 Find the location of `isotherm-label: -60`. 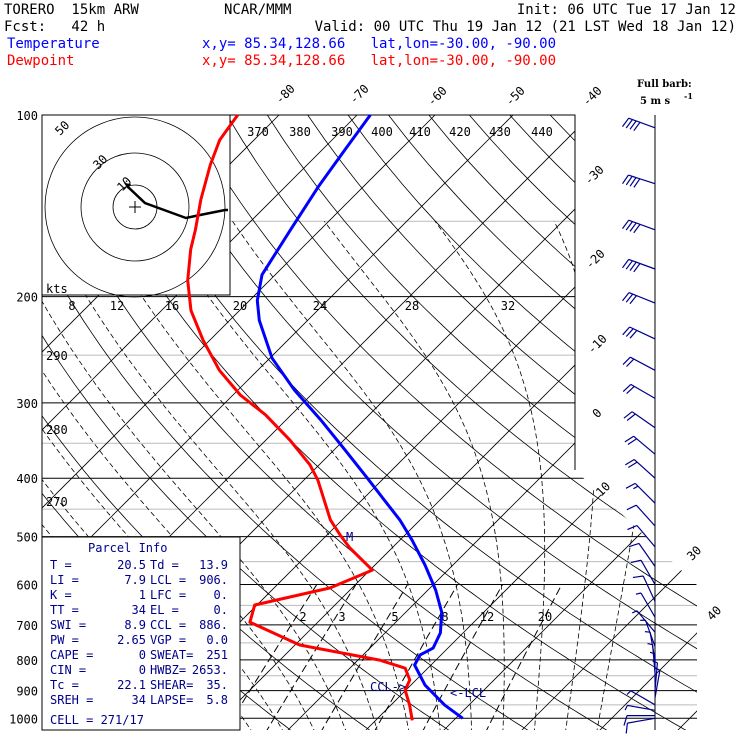

isotherm-label: -60 is located at coordinates (437, 96).